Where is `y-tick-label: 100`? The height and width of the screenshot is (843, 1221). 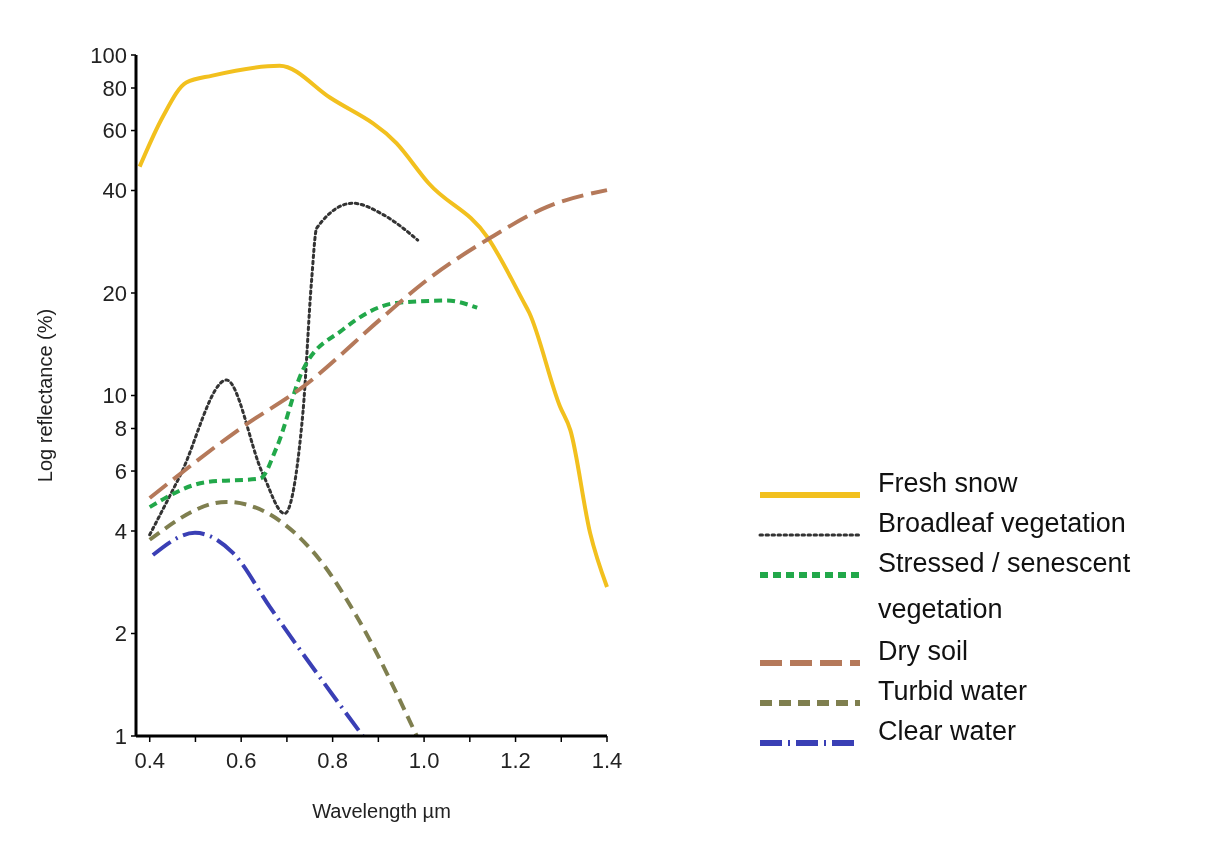
y-tick-label: 100 is located at coordinates (108, 55).